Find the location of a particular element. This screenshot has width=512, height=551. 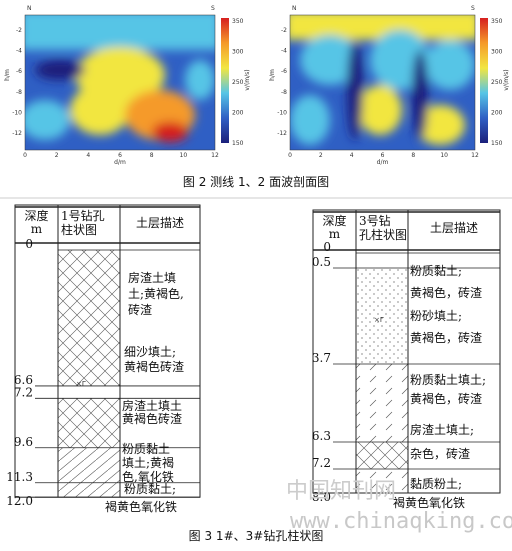

depth-label: 9.6 is located at coordinates (23, 442).